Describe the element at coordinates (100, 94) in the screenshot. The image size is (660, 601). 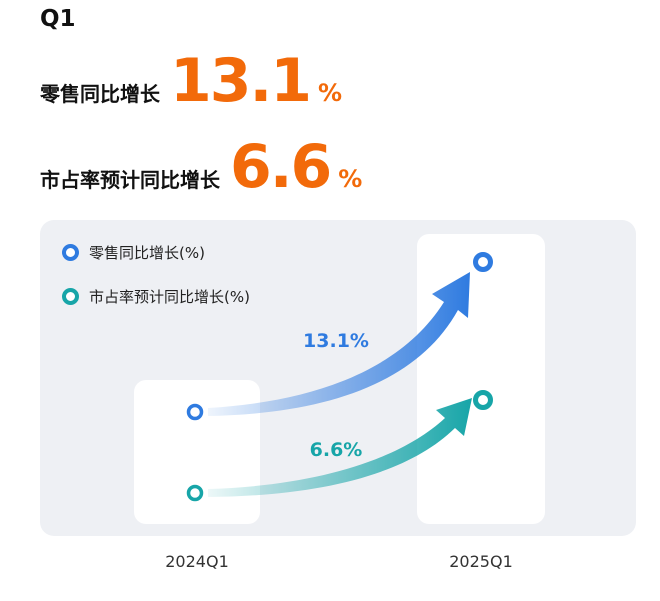
I see `retail-growth-label: 零售同比增长` at that location.